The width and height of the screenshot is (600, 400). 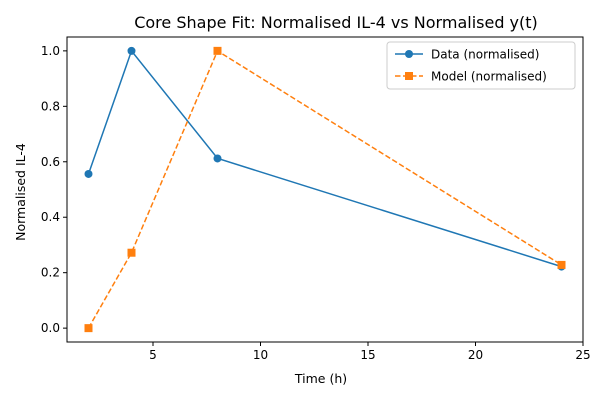 I want to click on legend-box, so click(x=481, y=65).